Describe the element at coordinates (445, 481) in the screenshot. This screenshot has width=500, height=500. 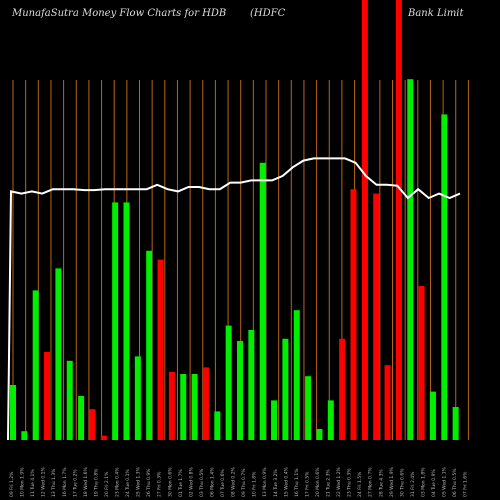
I see `x-tick-label: 05 Wed 1.1%` at that location.